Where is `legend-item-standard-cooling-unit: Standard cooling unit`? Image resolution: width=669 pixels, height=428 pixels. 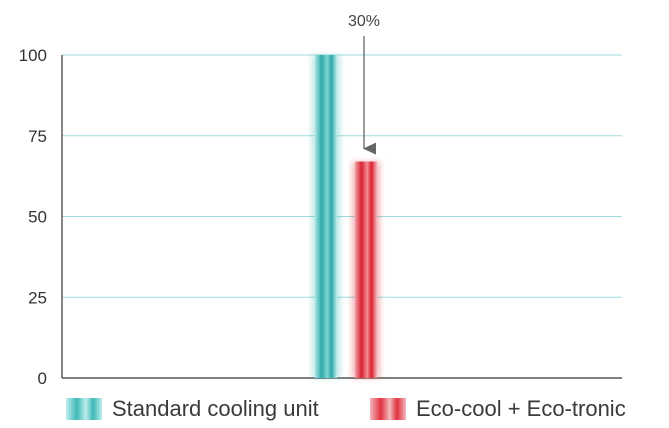 legend-item-standard-cooling-unit: Standard cooling unit is located at coordinates (192, 409).